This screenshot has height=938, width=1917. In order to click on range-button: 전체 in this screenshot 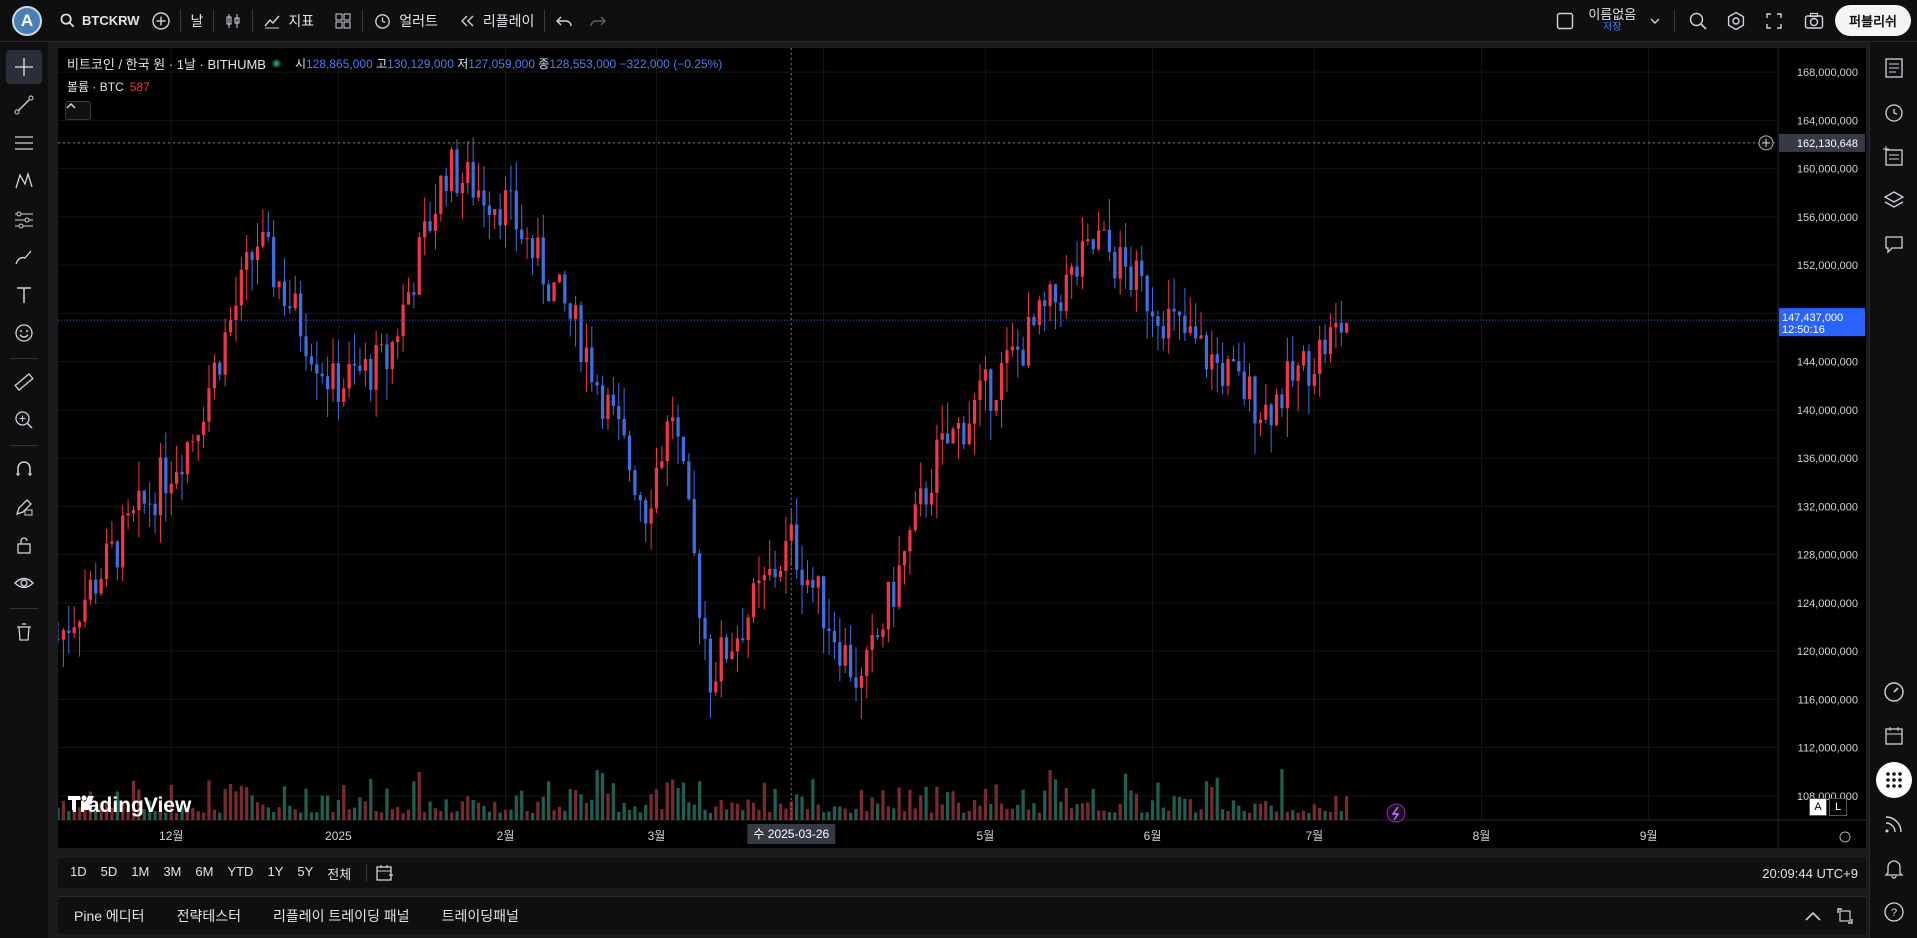, I will do `click(339, 874)`.